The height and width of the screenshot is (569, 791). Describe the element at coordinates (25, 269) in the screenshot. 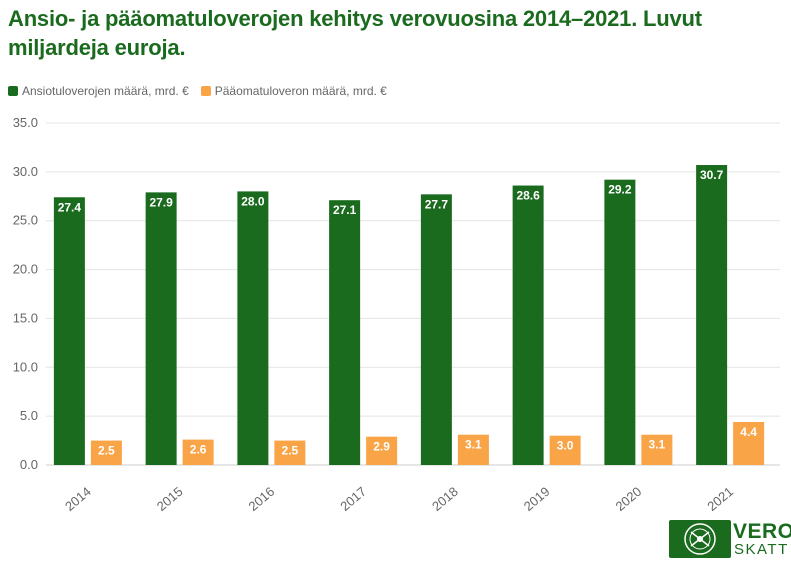

I see `y-tick-label: 20.0` at that location.